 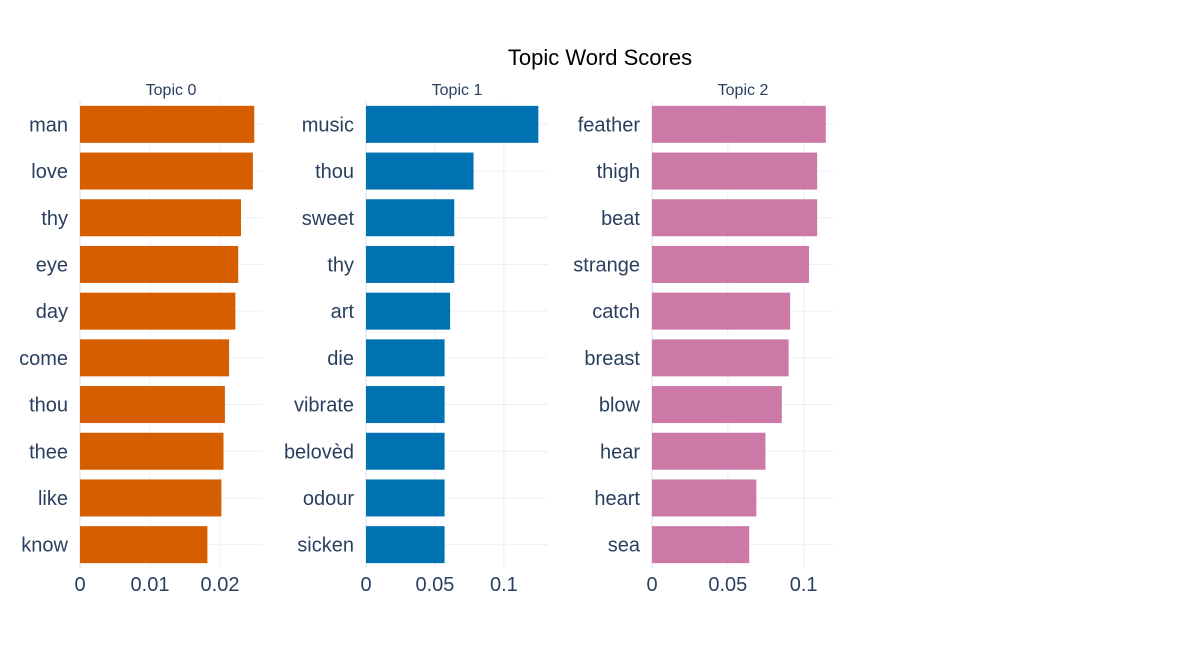 What do you see at coordinates (721, 311) in the screenshot?
I see `bar-catch` at bounding box center [721, 311].